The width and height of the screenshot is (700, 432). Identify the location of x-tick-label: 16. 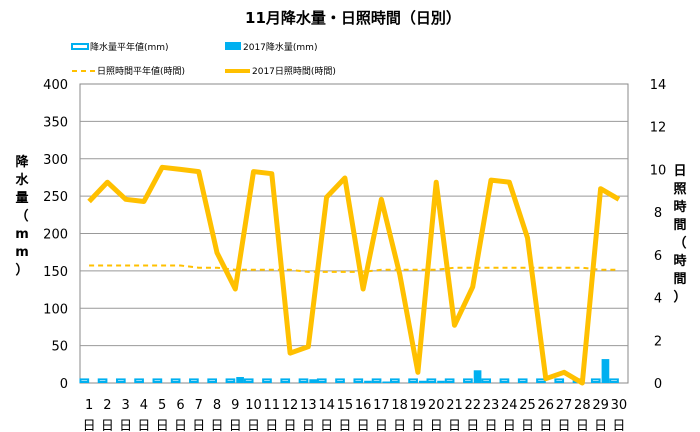
(363, 405).